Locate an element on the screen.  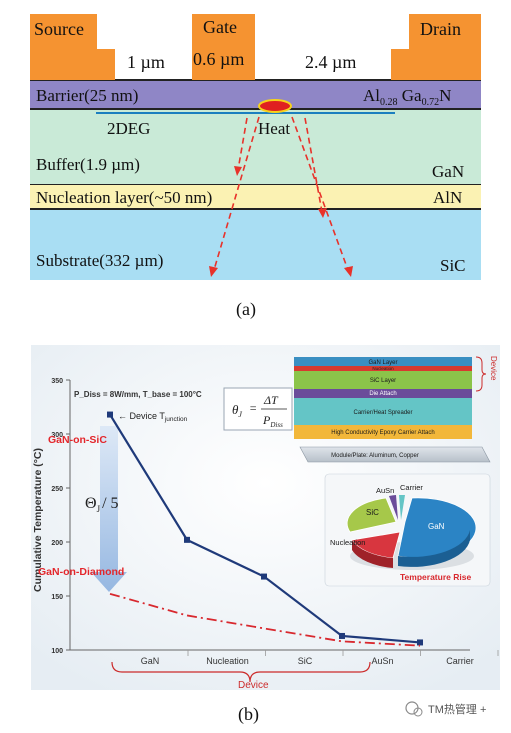
x-tick-label: GaN is located at coordinates (150, 661).